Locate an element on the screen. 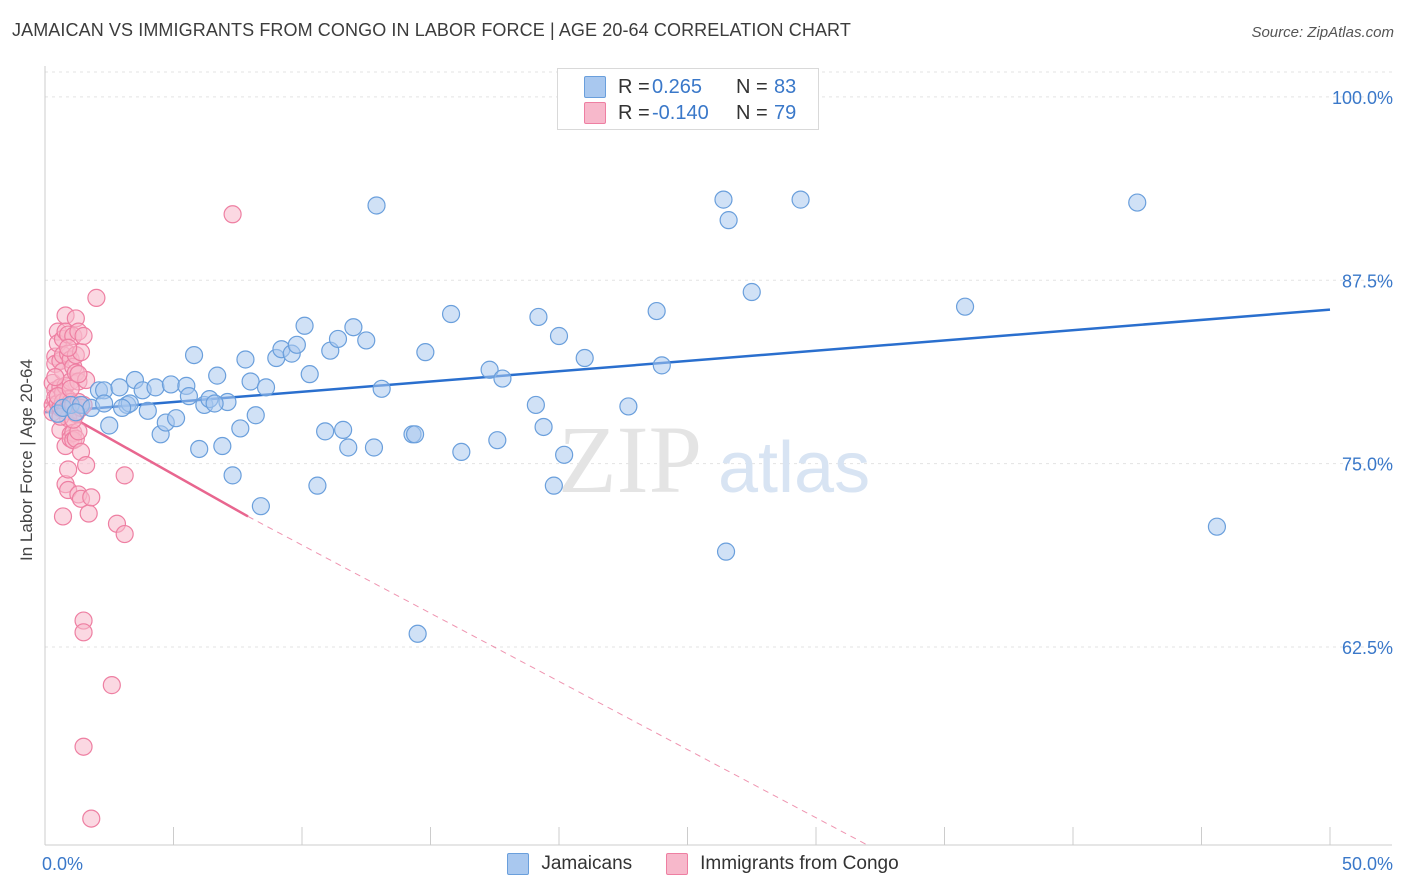  stats-row-congo: R = -0.140 N = 79 is located at coordinates (677, 113).